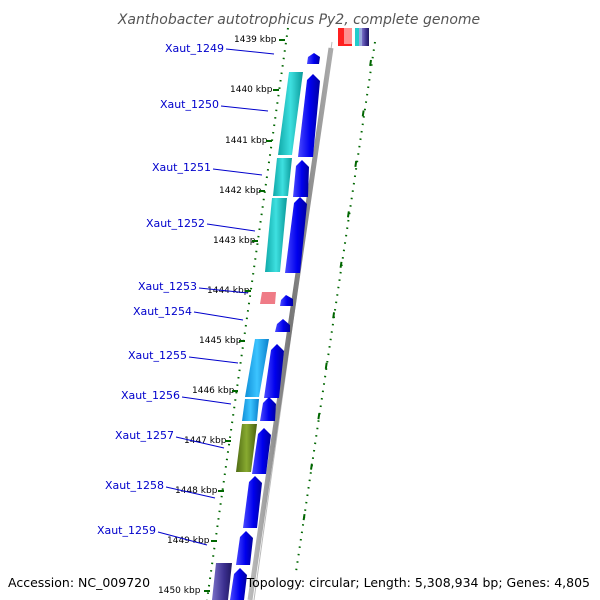 The image size is (600, 600). Describe the element at coordinates (126, 530) in the screenshot. I see `gene-label: Xaut_1259` at that location.